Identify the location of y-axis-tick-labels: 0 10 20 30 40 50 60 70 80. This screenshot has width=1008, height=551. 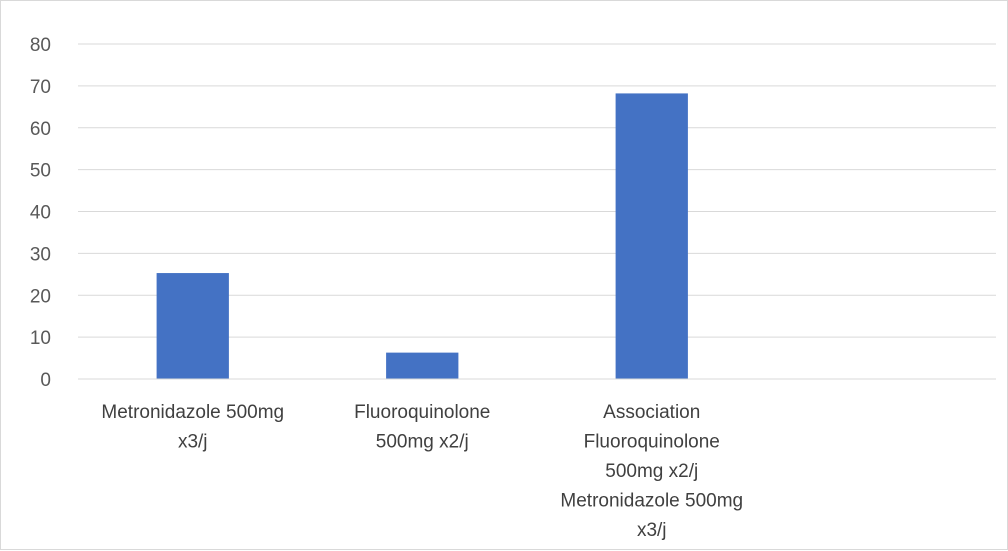
(40, 213).